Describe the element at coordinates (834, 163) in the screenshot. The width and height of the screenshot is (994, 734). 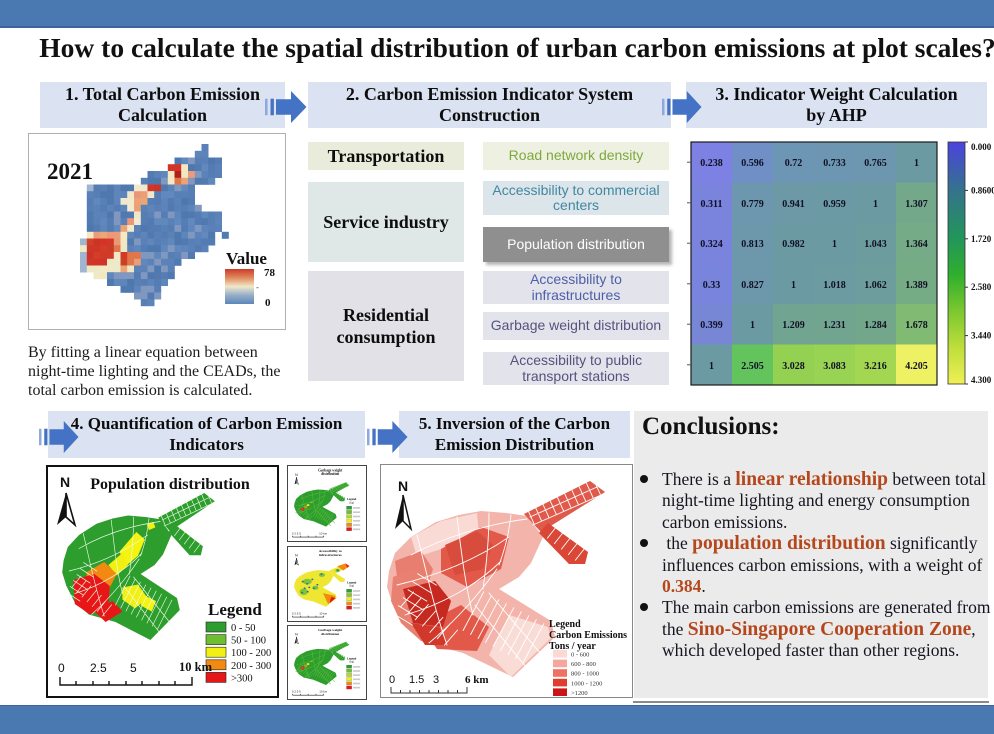
I see `svg-text: 0.733` at that location.